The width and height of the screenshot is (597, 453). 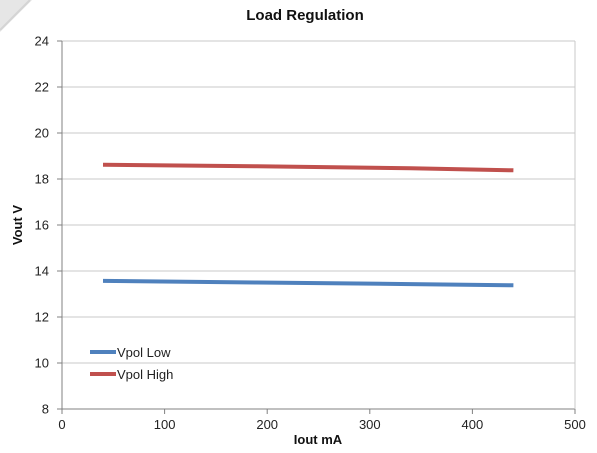 What do you see at coordinates (308, 283) in the screenshot?
I see `series-line-vpol-low` at bounding box center [308, 283].